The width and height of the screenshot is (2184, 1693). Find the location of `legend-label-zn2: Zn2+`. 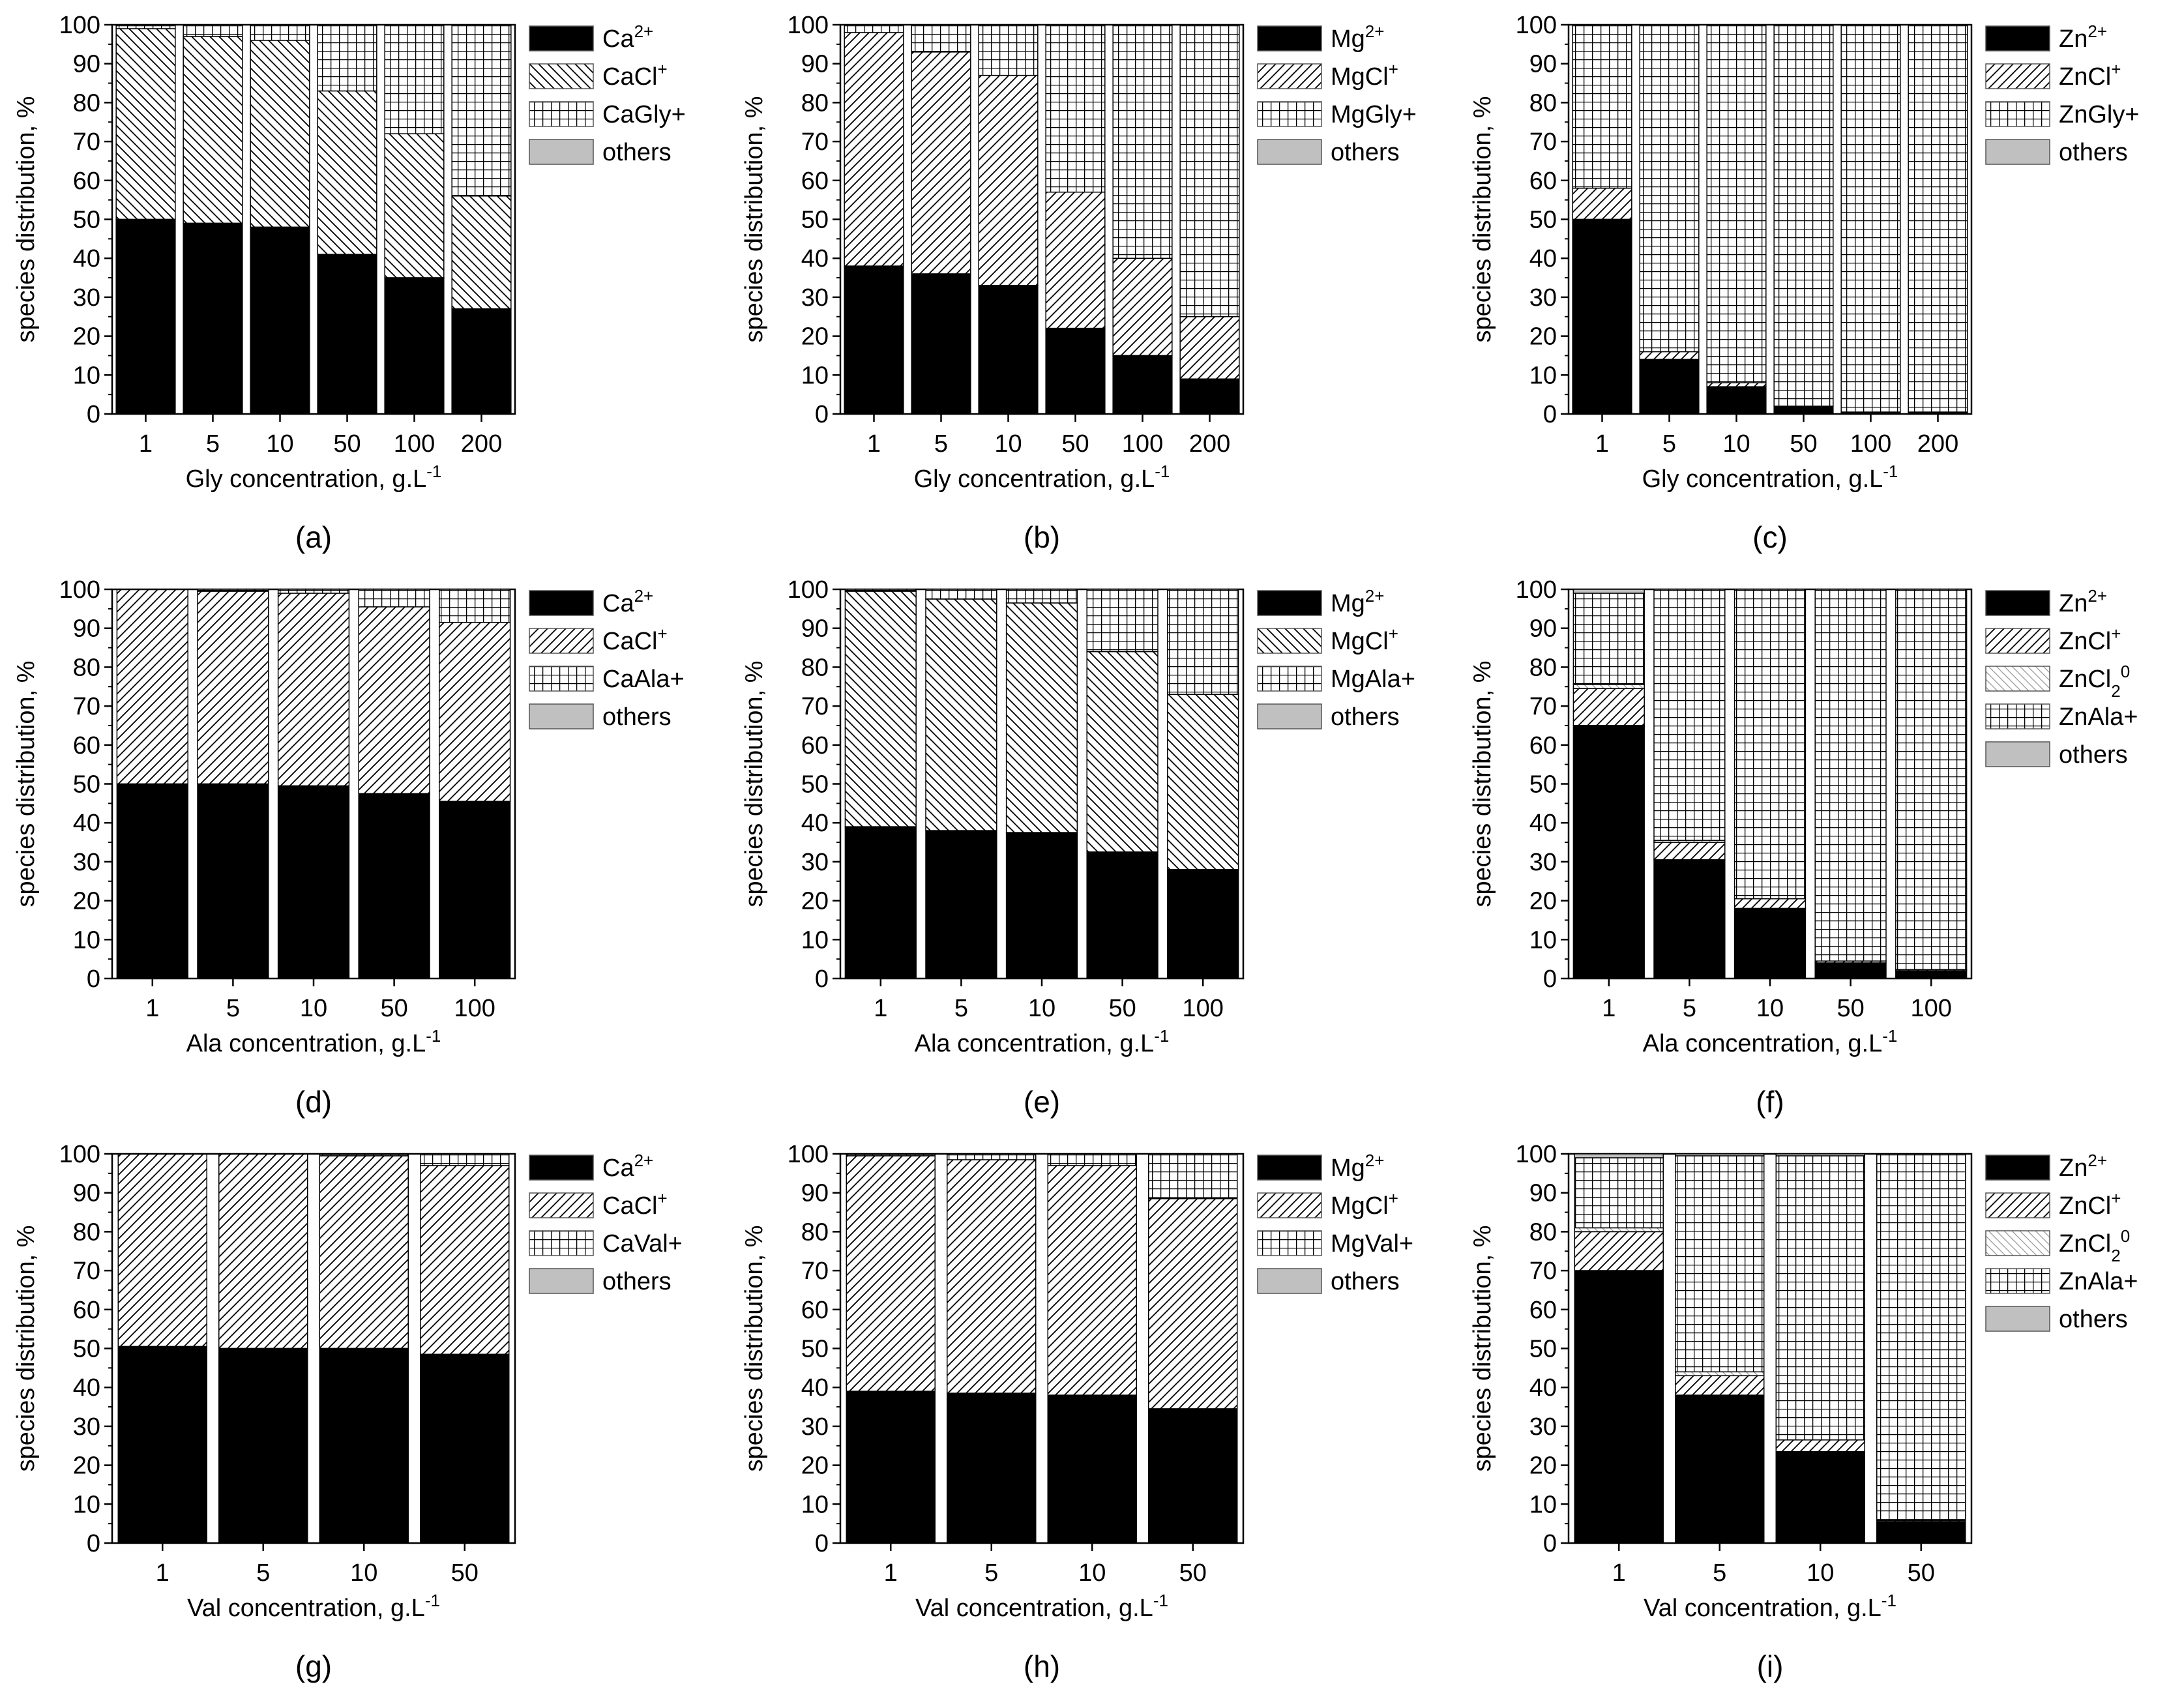

legend-label-zn2: Zn2+ is located at coordinates (2083, 601).